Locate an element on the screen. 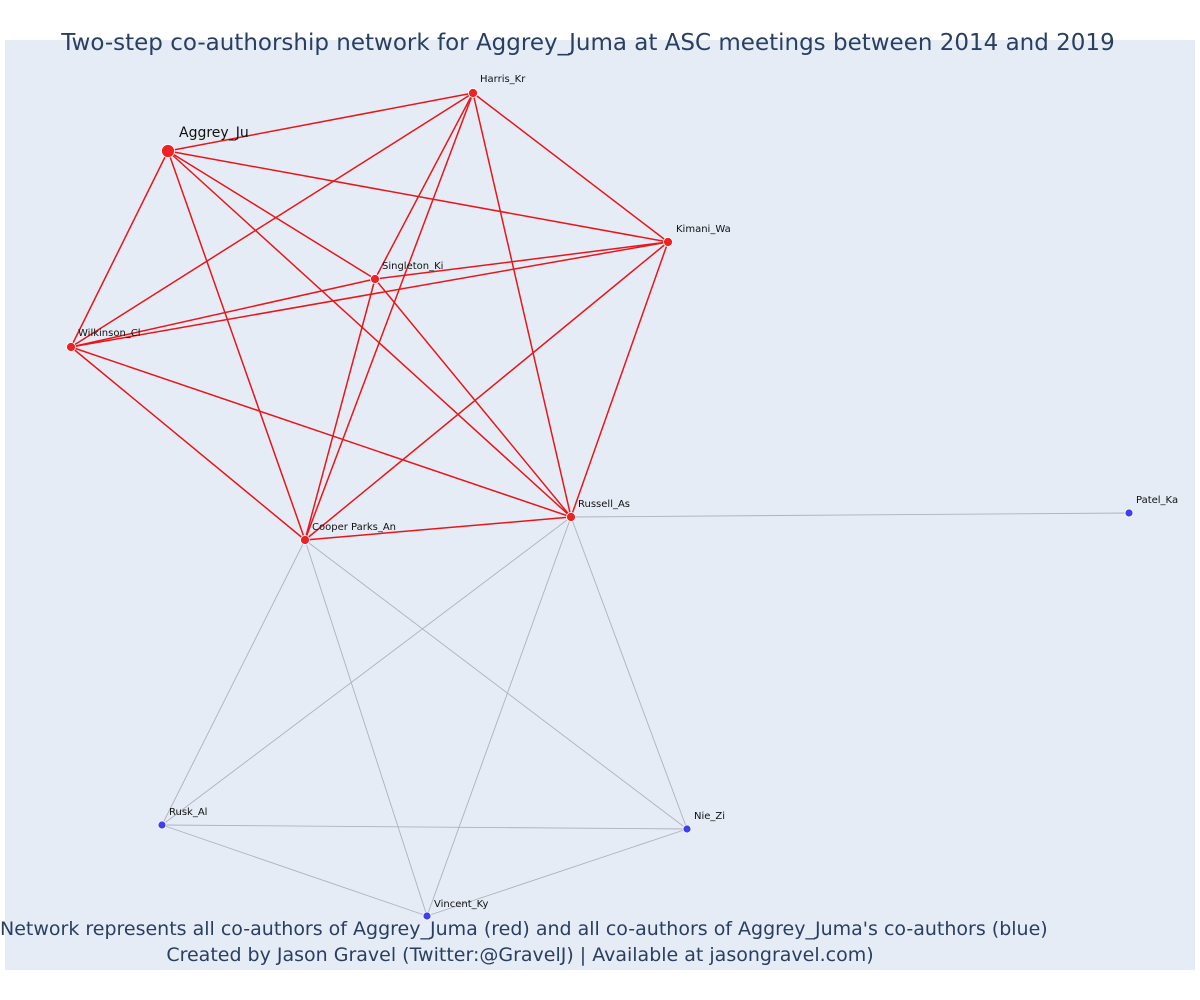 This screenshot has height=1000, width=1200. edge-aggrey-harris is located at coordinates (320, 122).